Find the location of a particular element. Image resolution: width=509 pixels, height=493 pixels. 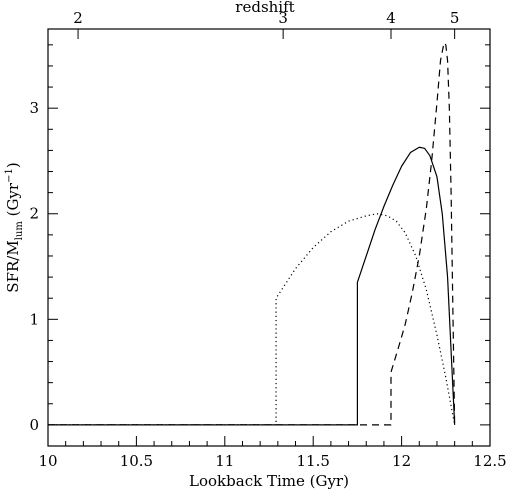

y-axis-title: SFR/Mlum (Gyr−1) is located at coordinates (14, 227).